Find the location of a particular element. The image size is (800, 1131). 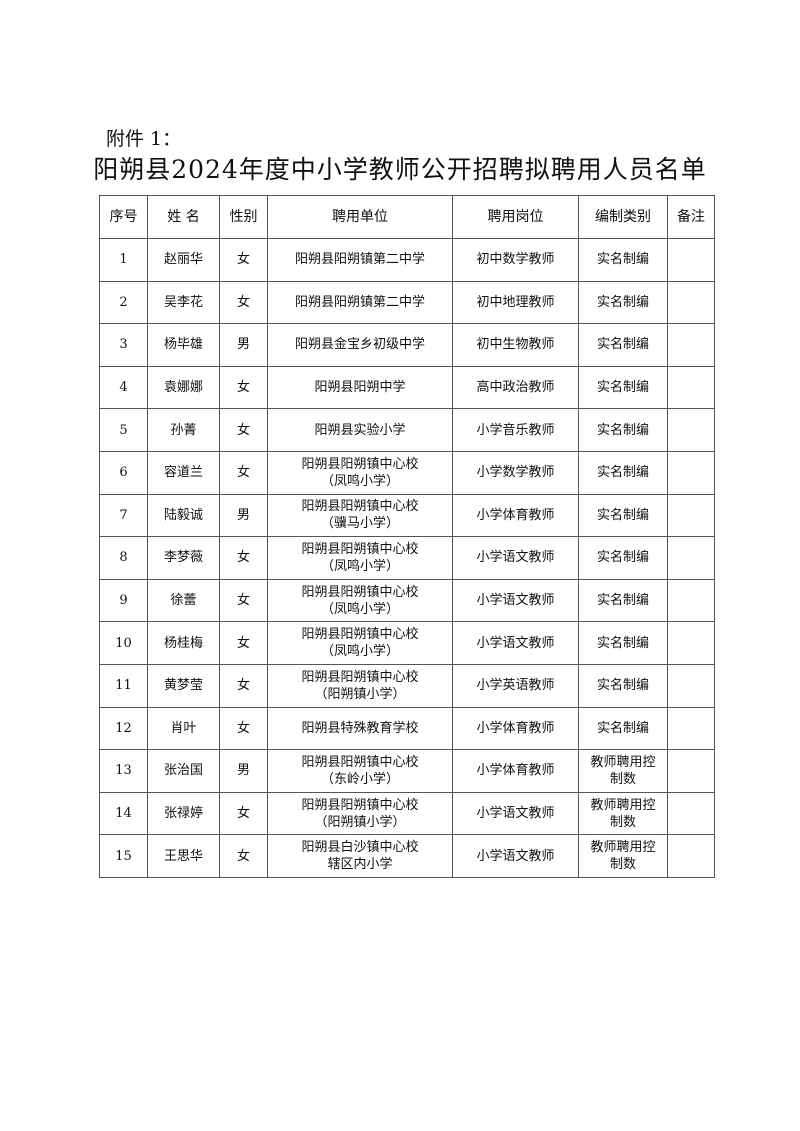

cell-index: 11 is located at coordinates (123, 685).